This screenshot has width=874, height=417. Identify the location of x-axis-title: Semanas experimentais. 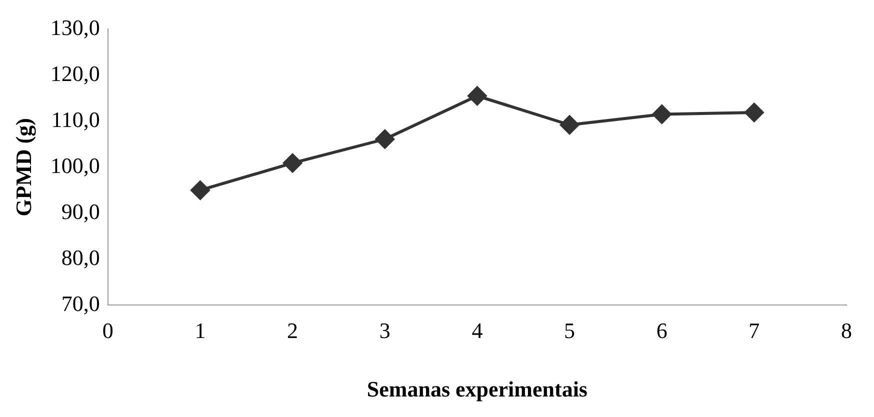
(477, 389).